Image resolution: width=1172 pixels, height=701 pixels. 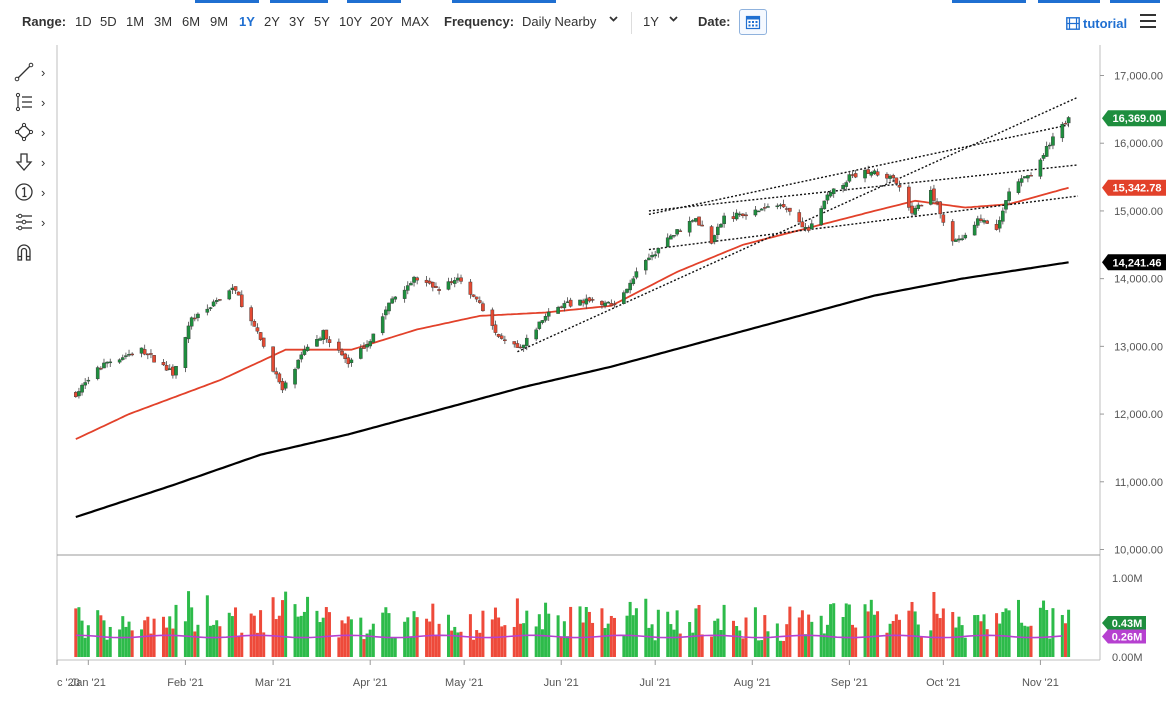 I want to click on tutorial-link: tutorial, so click(x=1096, y=23).